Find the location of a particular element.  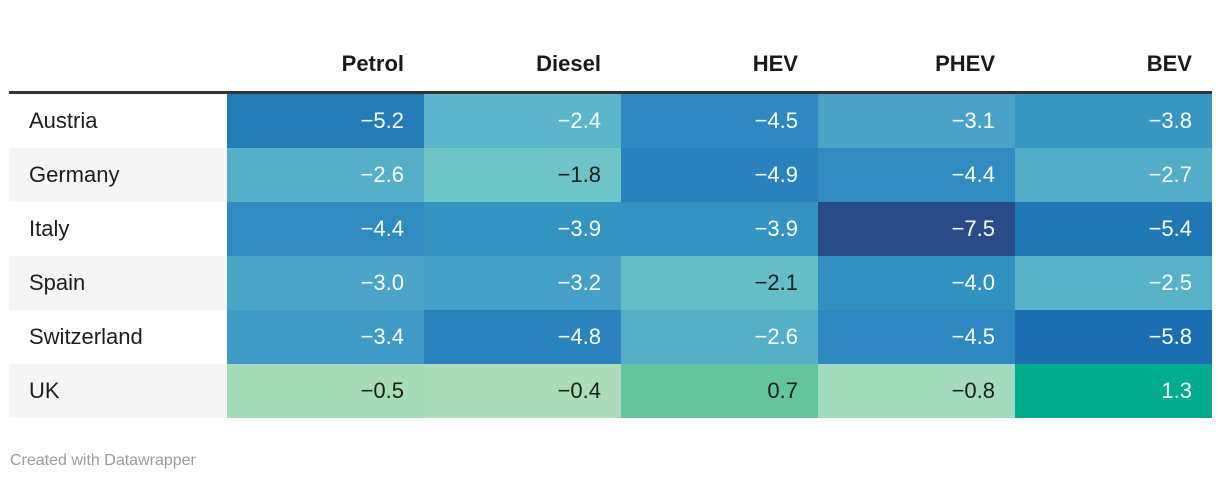

table-row: Germany −2.6 −1.8 −4.9 −4.4 −2.7 is located at coordinates (610, 175).